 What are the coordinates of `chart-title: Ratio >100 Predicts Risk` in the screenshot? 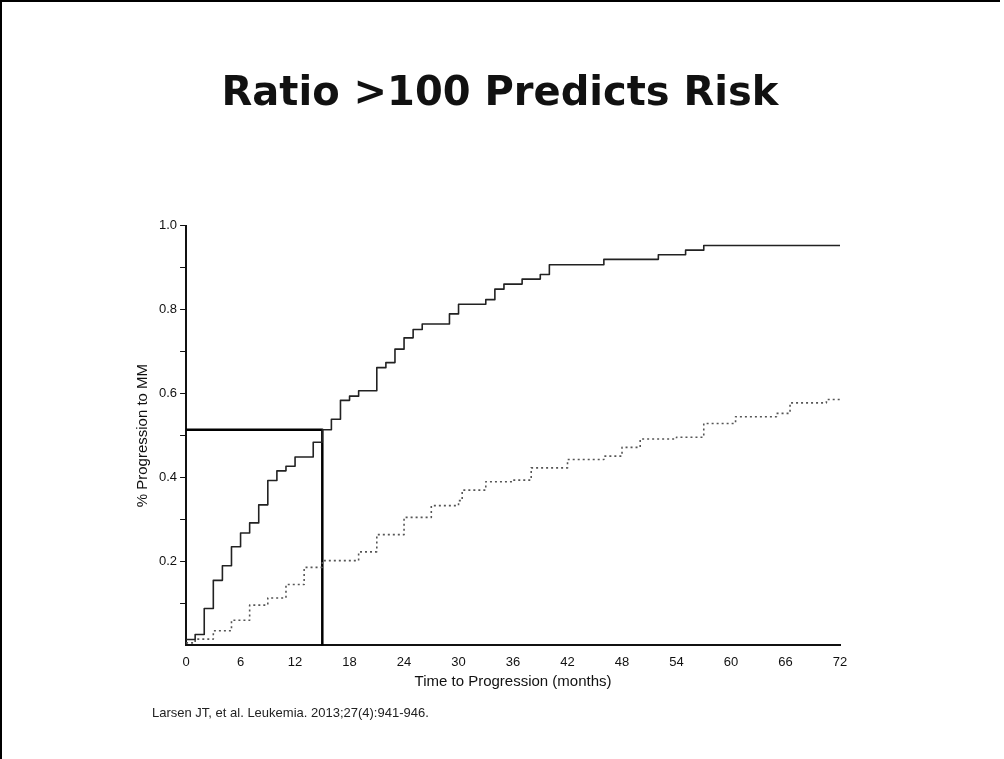 It's located at (500, 91).